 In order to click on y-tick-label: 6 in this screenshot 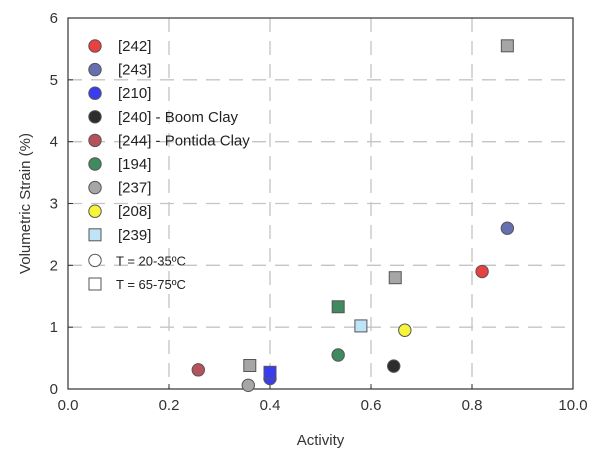, I will do `click(54, 18)`.